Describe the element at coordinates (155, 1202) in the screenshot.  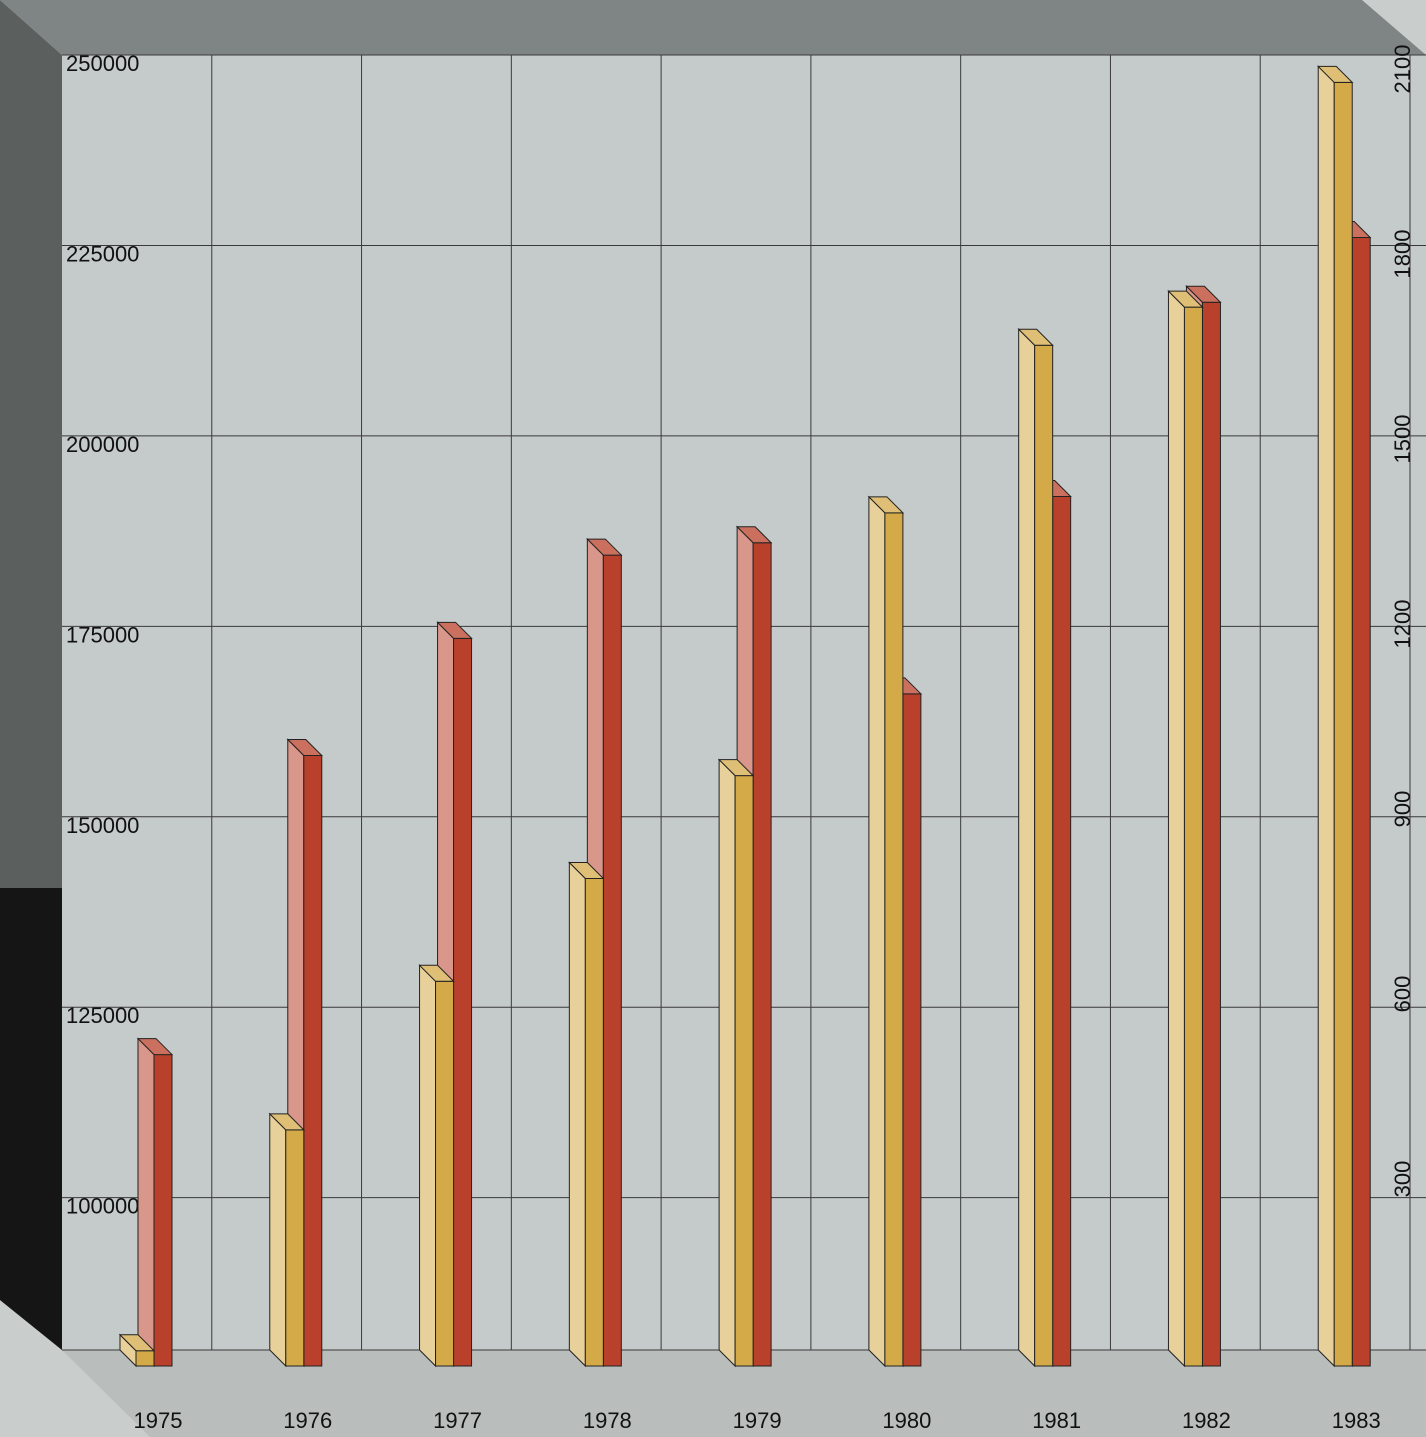
I see `bar-right-series` at that location.